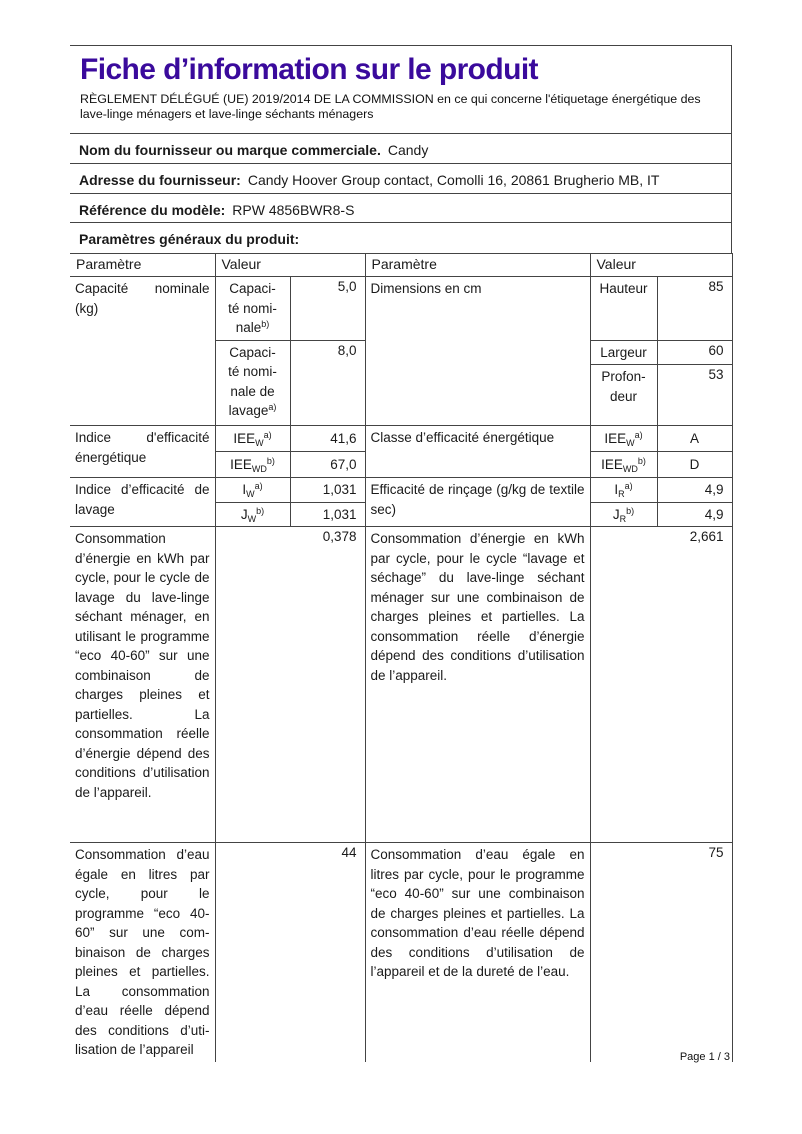 This screenshot has width=802, height=1134. I want to click on footnote-b: b), so click(265, 324).